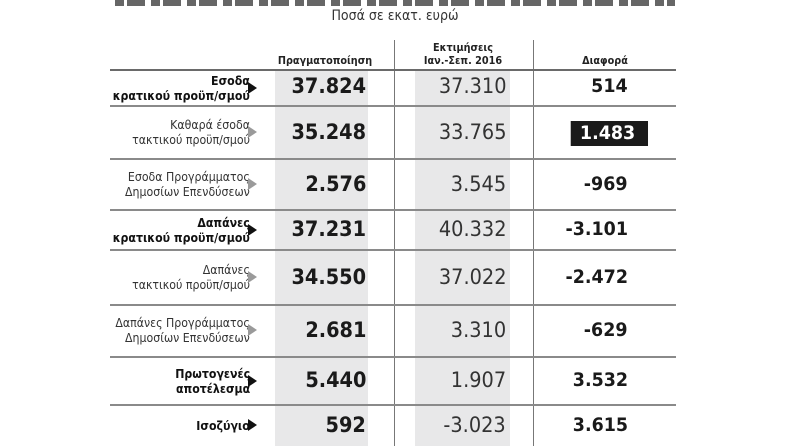 The width and height of the screenshot is (790, 446). What do you see at coordinates (187, 184) in the screenshot?
I see `row-label: Εσοδα Προγράμματος Δημοσίων Επενδύσεων` at bounding box center [187, 184].